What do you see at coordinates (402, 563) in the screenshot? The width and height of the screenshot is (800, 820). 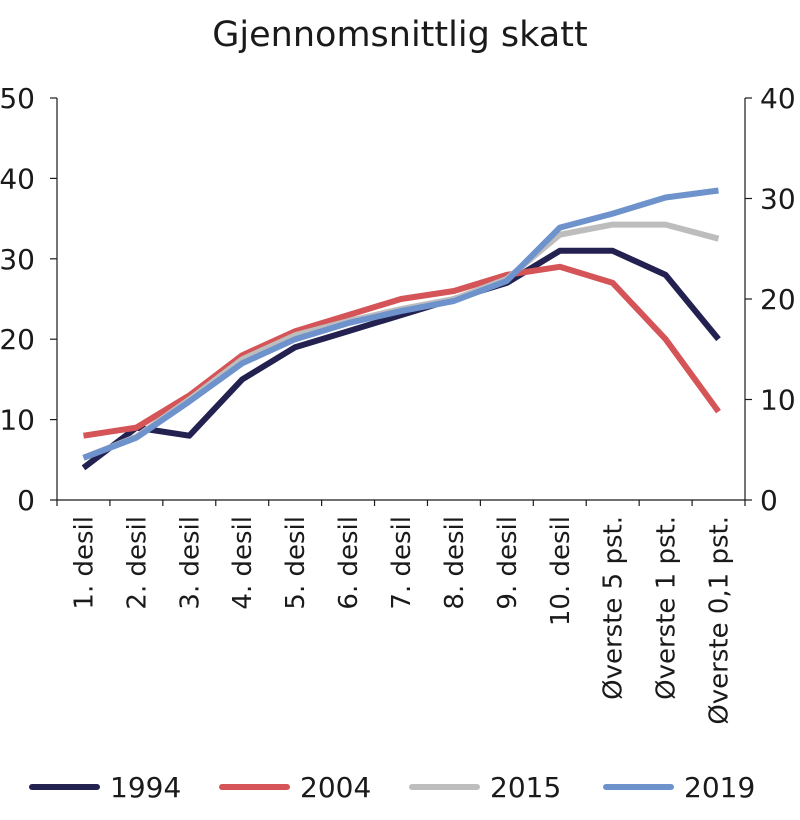 I see `category-label: 7. desil` at bounding box center [402, 563].